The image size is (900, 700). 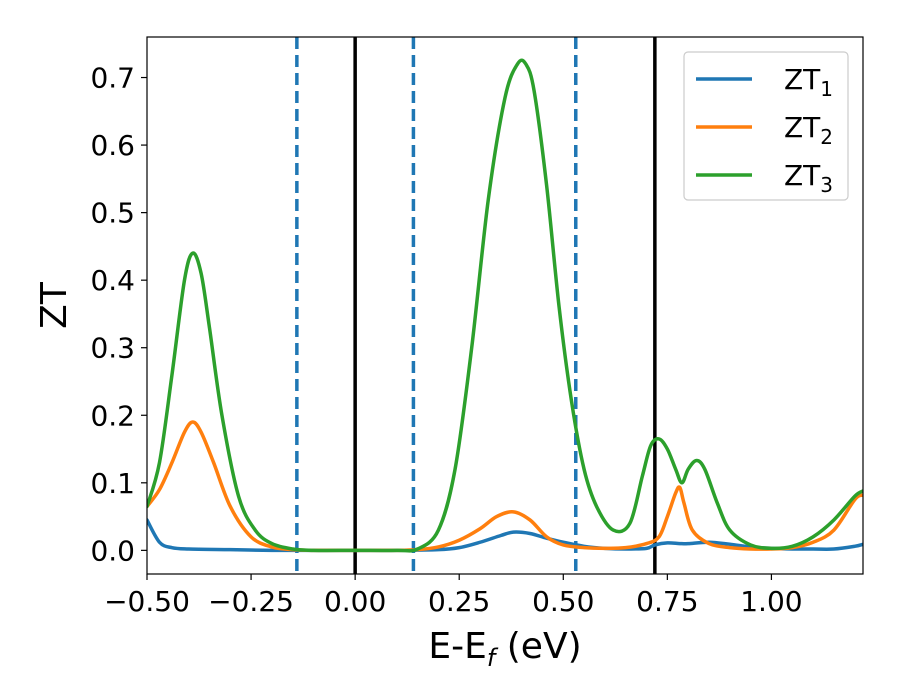 I want to click on y-tick-label: 0.2, so click(x=112, y=415).